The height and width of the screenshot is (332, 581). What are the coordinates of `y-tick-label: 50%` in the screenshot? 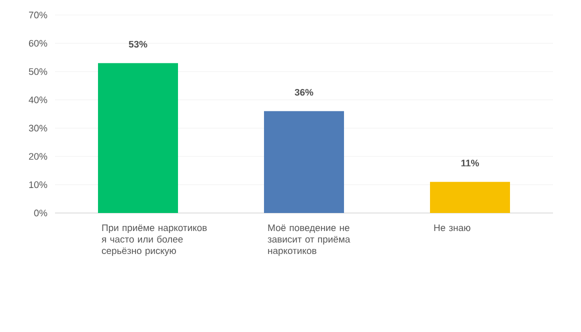 It's located at (38, 71).